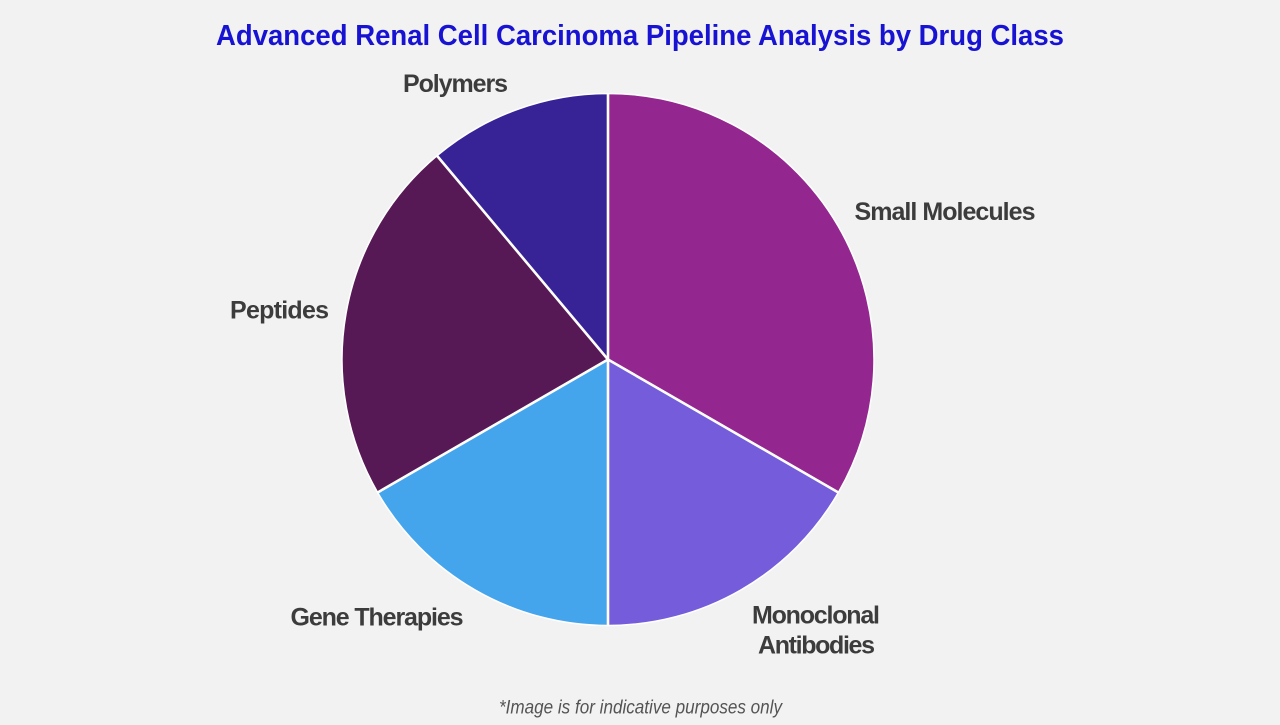  Describe the element at coordinates (455, 84) in the screenshot. I see `svg-text: Polymers` at that location.